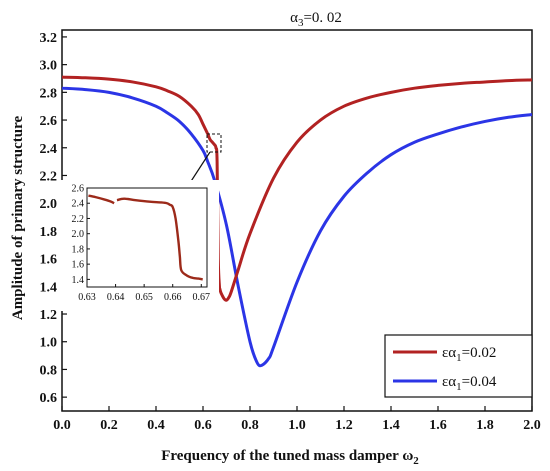 Image resolution: width=550 pixels, height=471 pixels. I want to click on x-tick-label: 1.4, so click(391, 425).